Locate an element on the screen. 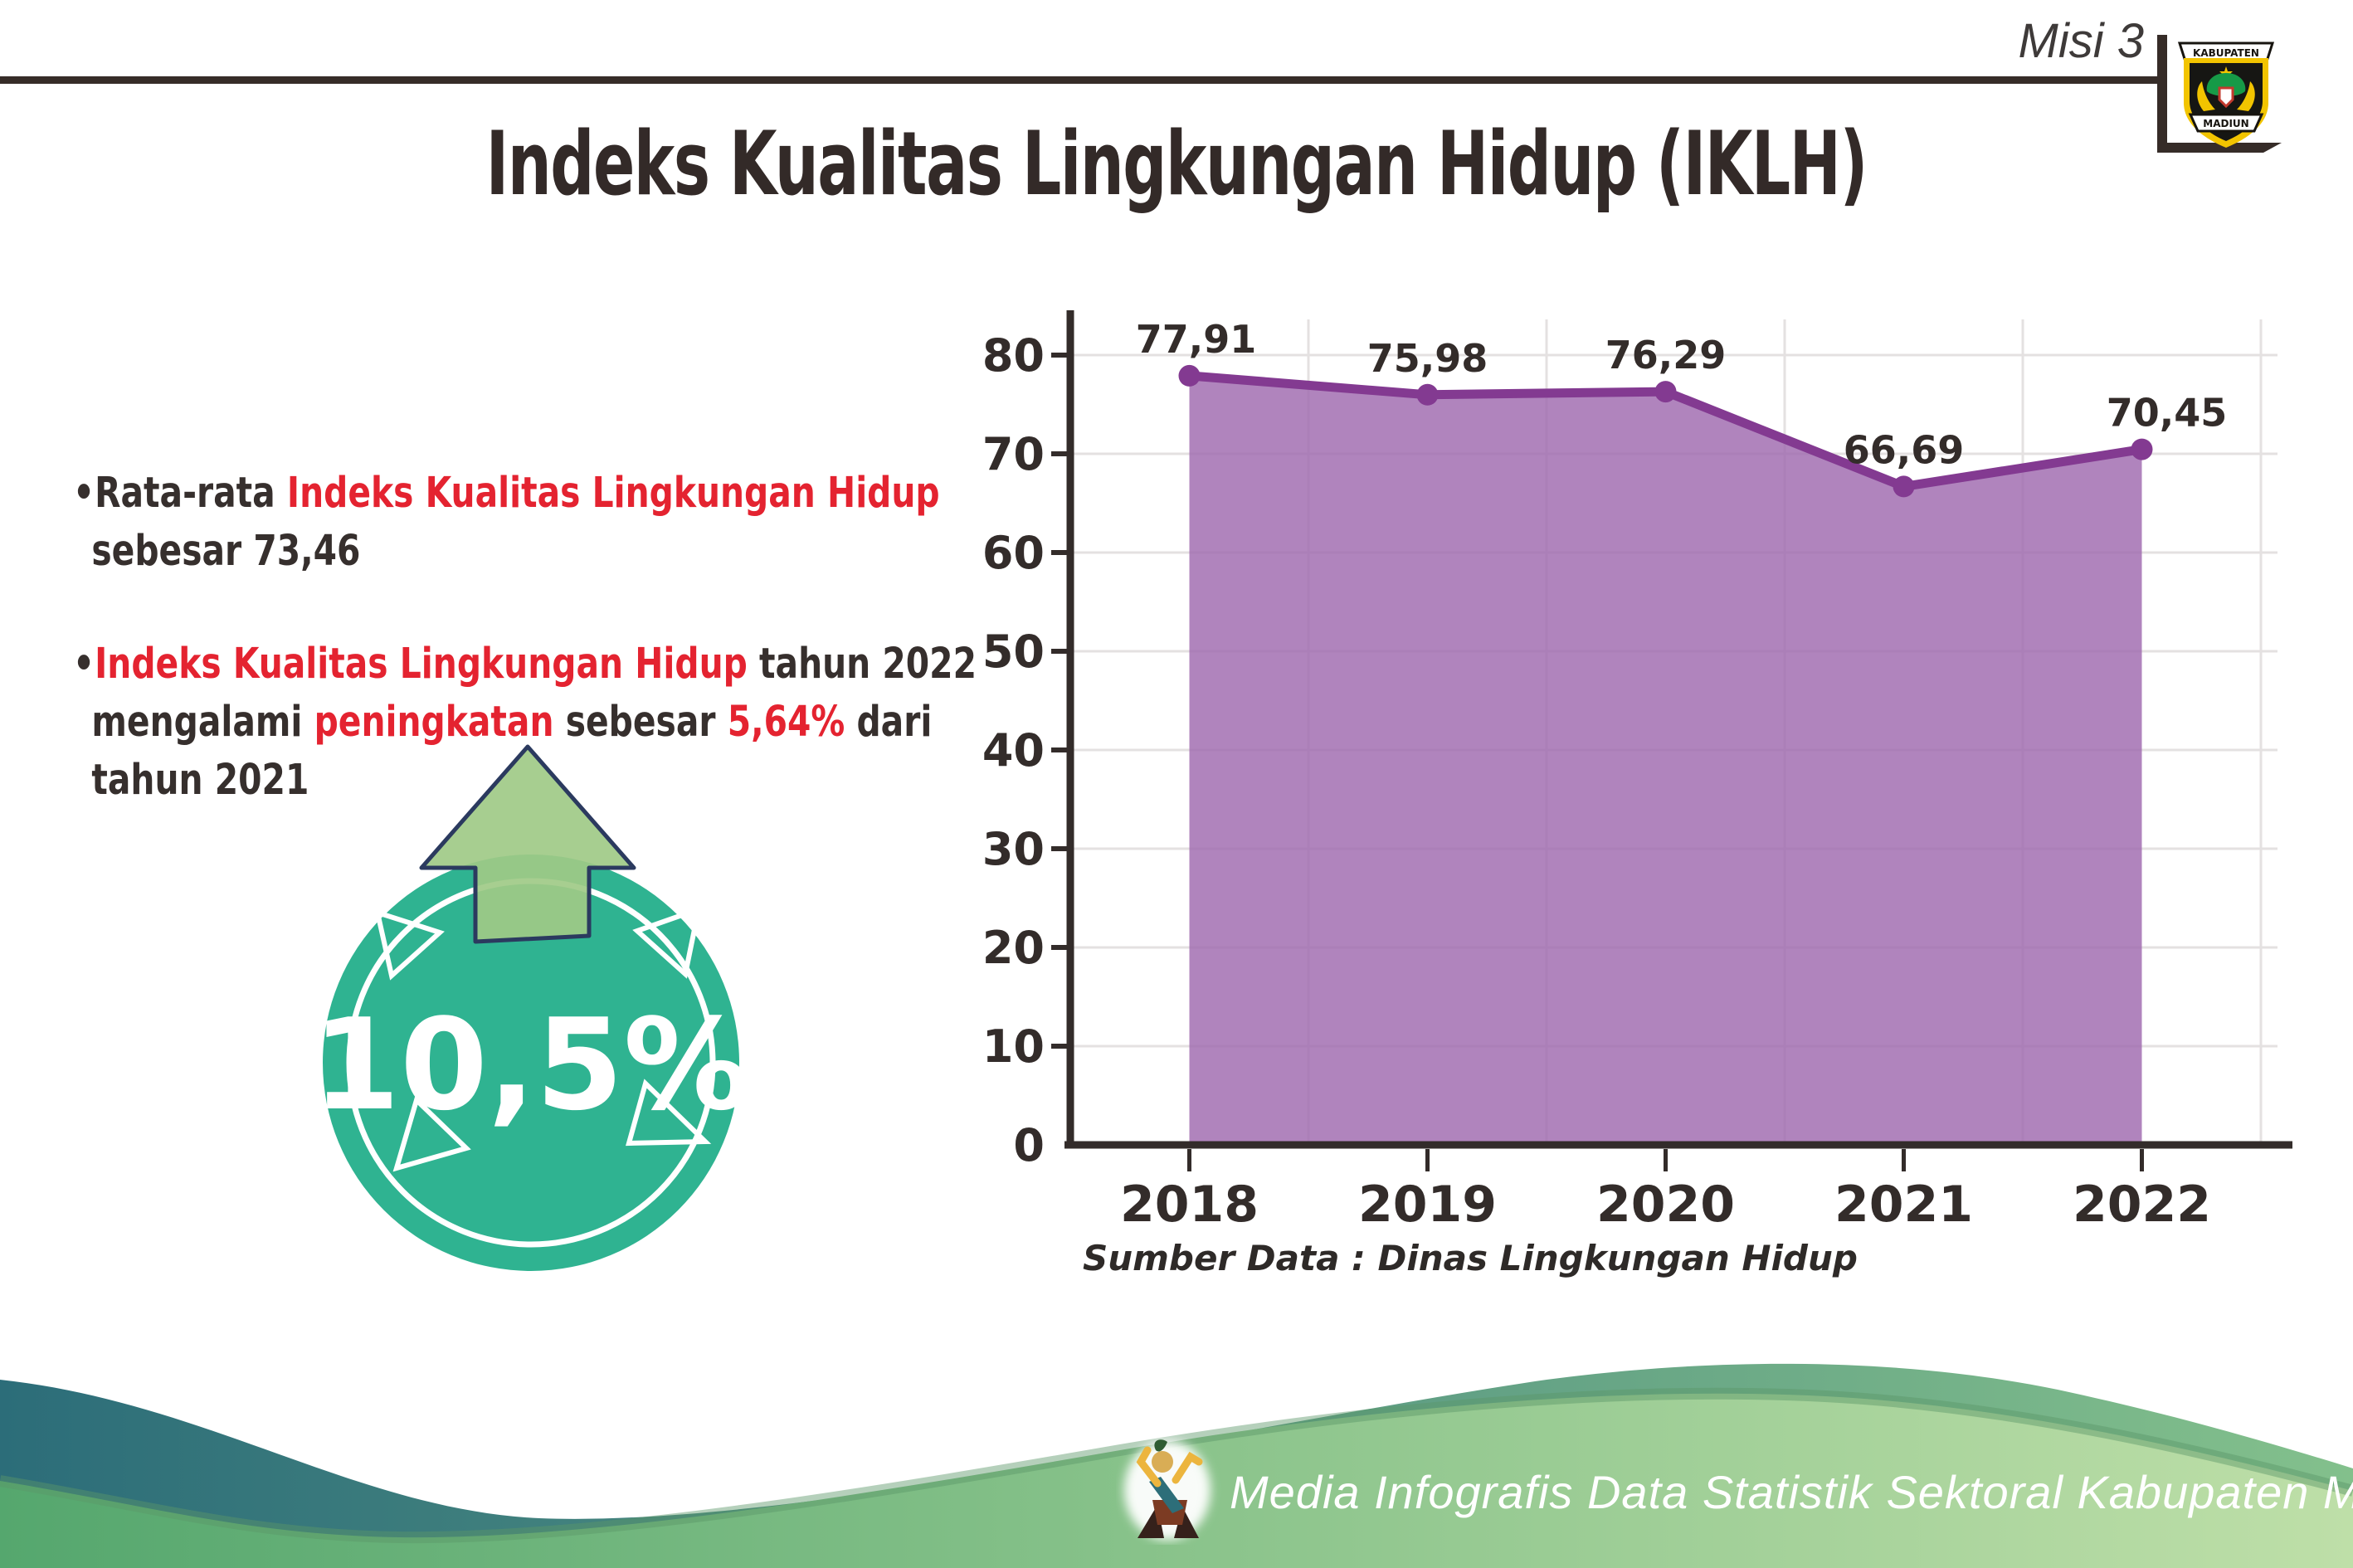 The height and width of the screenshot is (1568, 2353). svg-text: 60 is located at coordinates (1014, 553).